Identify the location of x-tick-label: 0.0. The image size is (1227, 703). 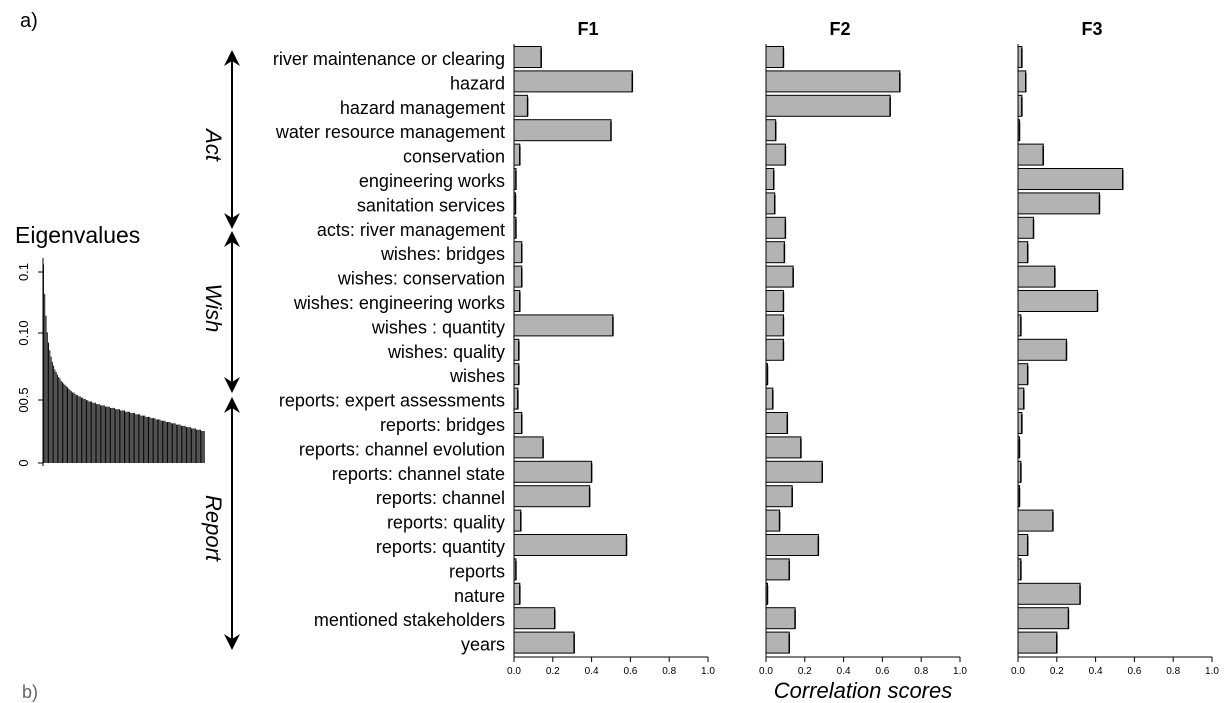
(1018, 671).